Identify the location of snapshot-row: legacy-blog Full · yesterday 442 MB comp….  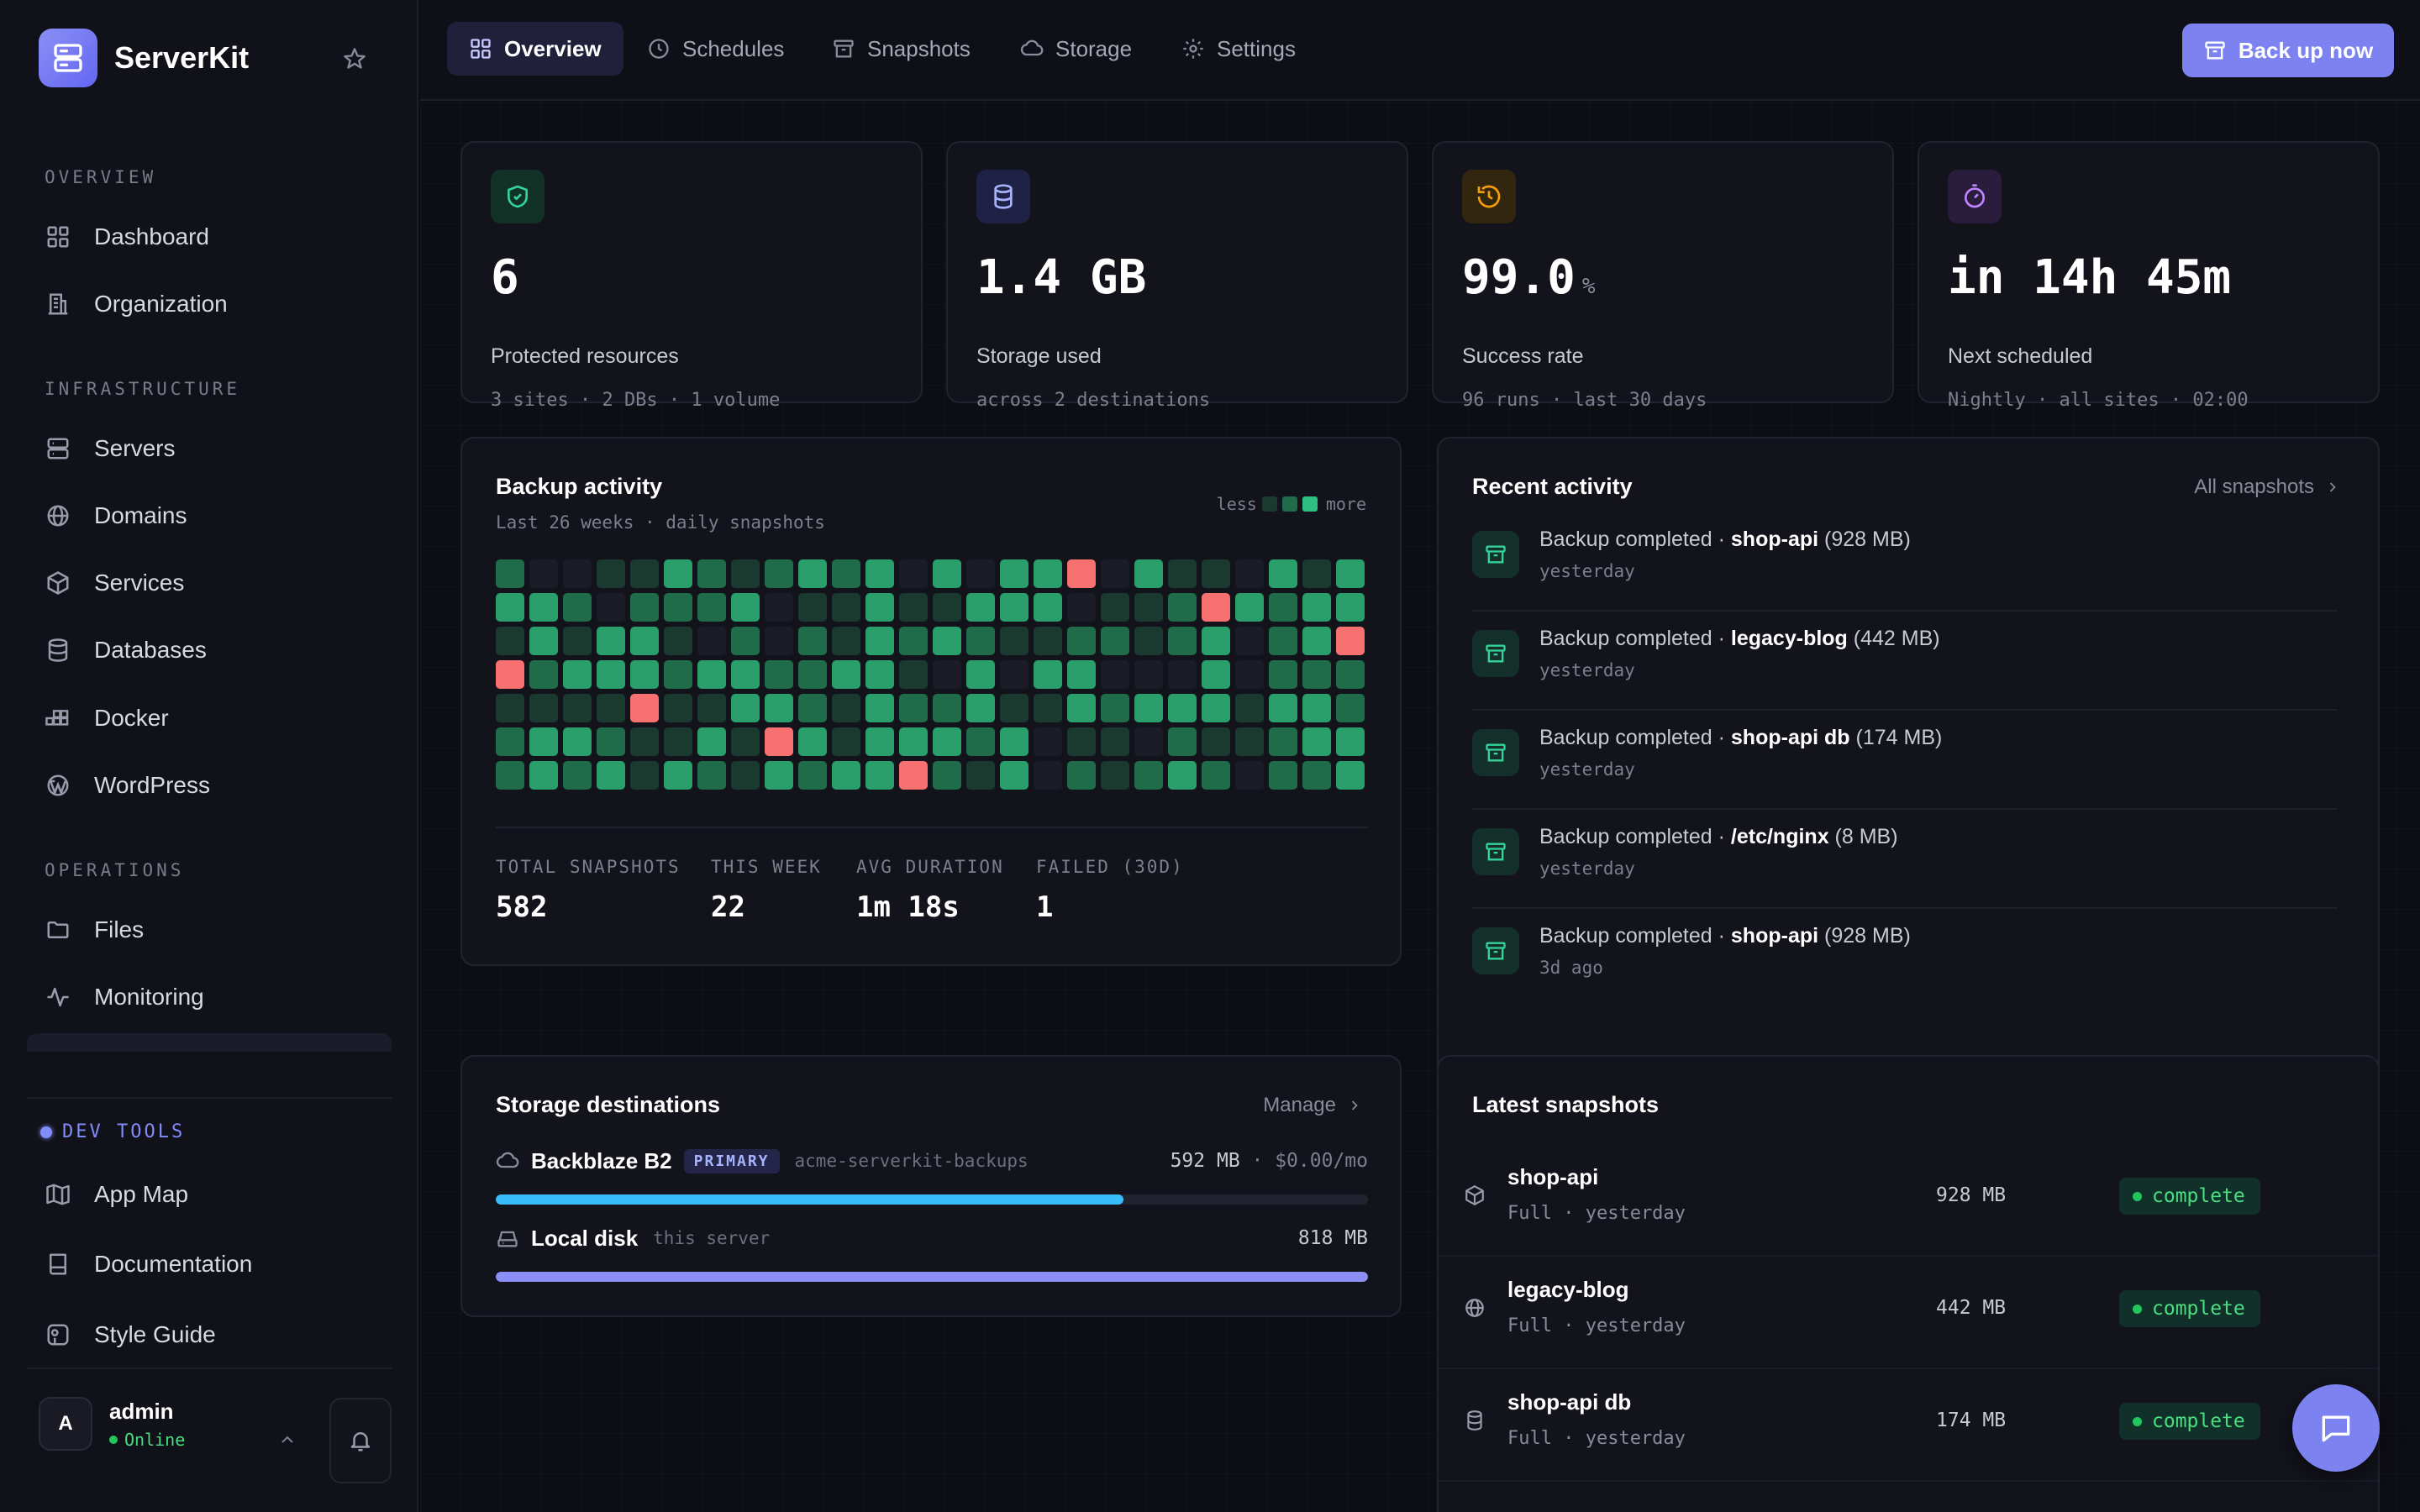
(1909, 1313).